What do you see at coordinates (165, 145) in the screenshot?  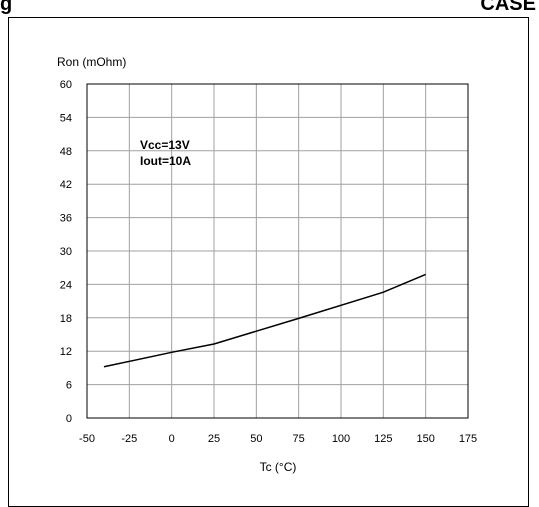 I see `annotation: Vcc=13V` at bounding box center [165, 145].